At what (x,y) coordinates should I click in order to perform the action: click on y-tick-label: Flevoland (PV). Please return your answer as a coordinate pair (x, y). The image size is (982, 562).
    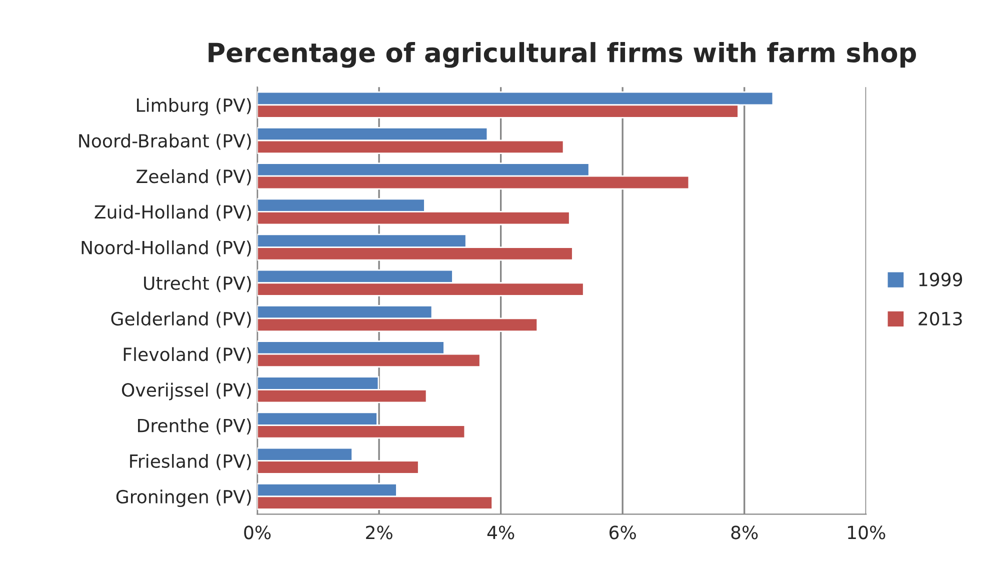
    Looking at the image, I should click on (187, 355).